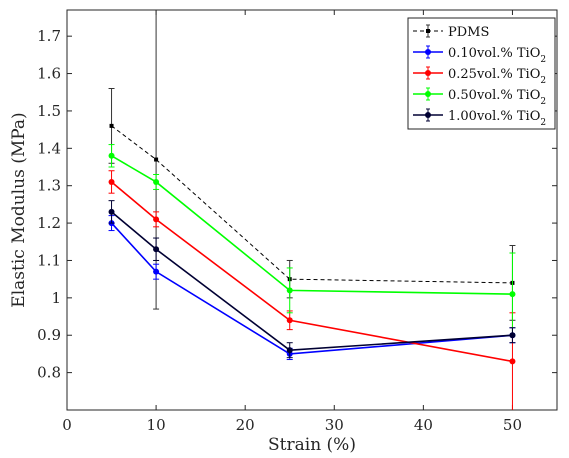  I want to click on y-tick-label: 1.2, so click(49, 223).